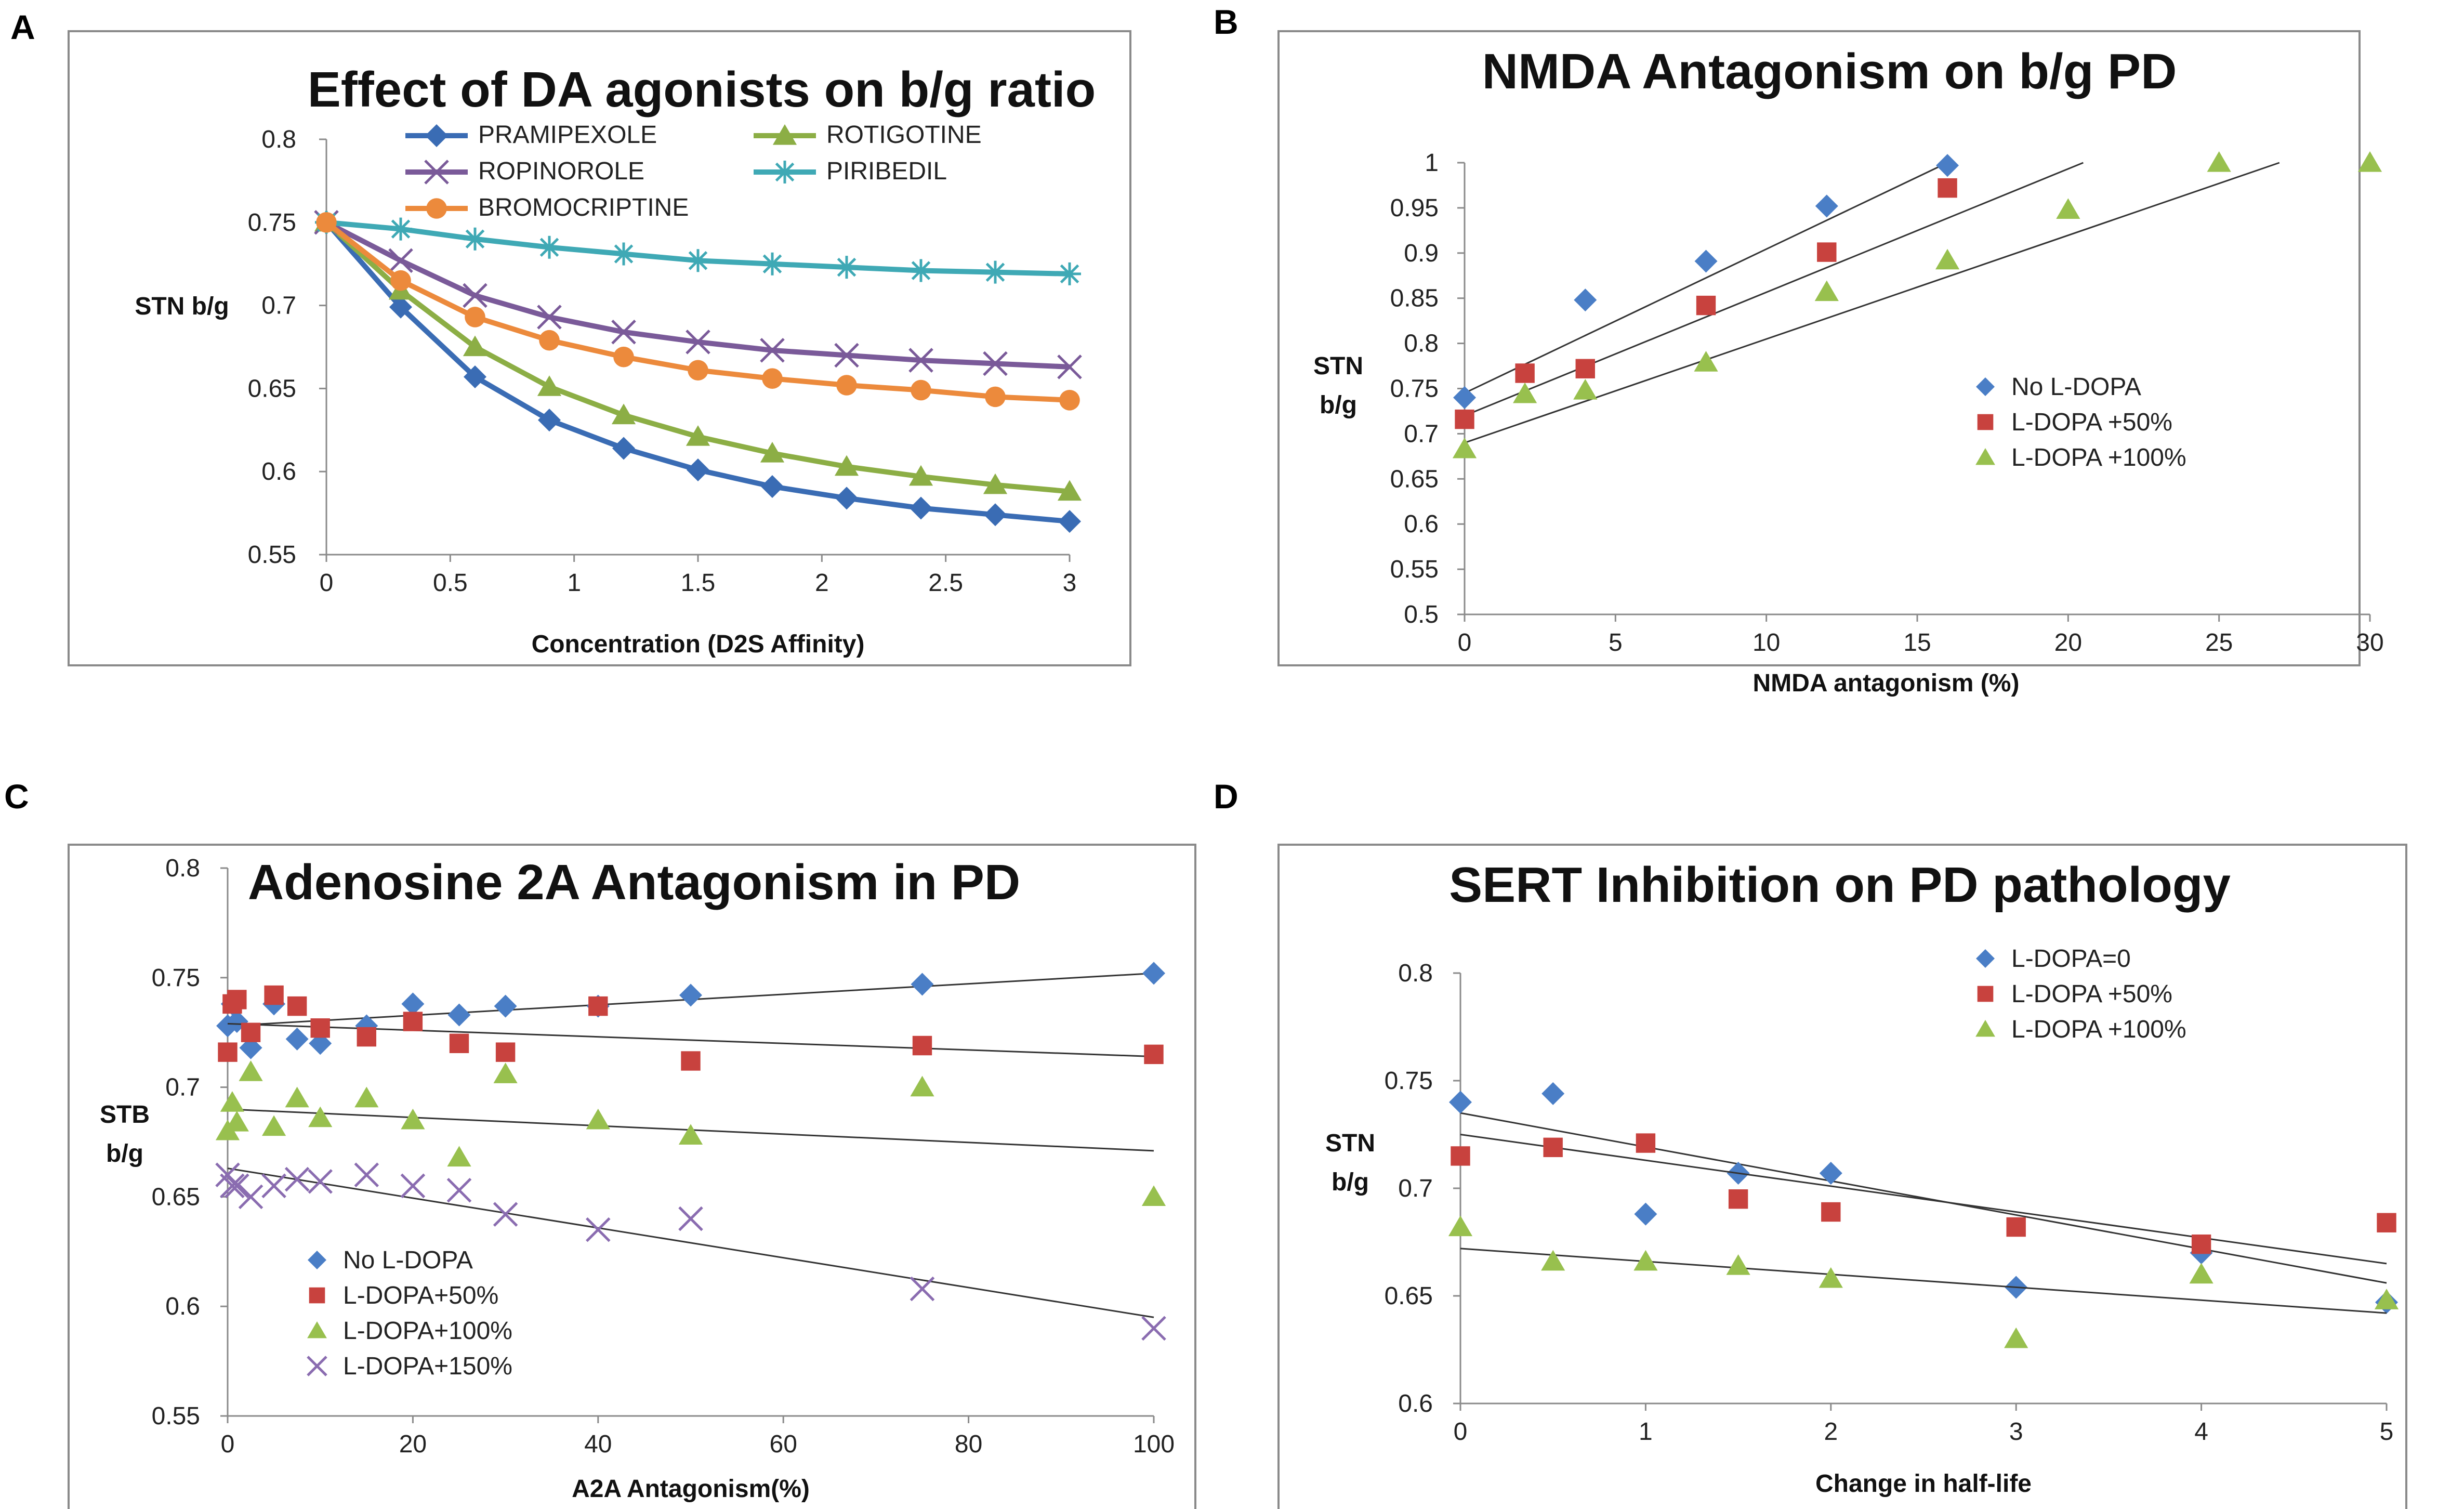 Image resolution: width=2464 pixels, height=1509 pixels. I want to click on y-tick-label: 1, so click(1432, 163).